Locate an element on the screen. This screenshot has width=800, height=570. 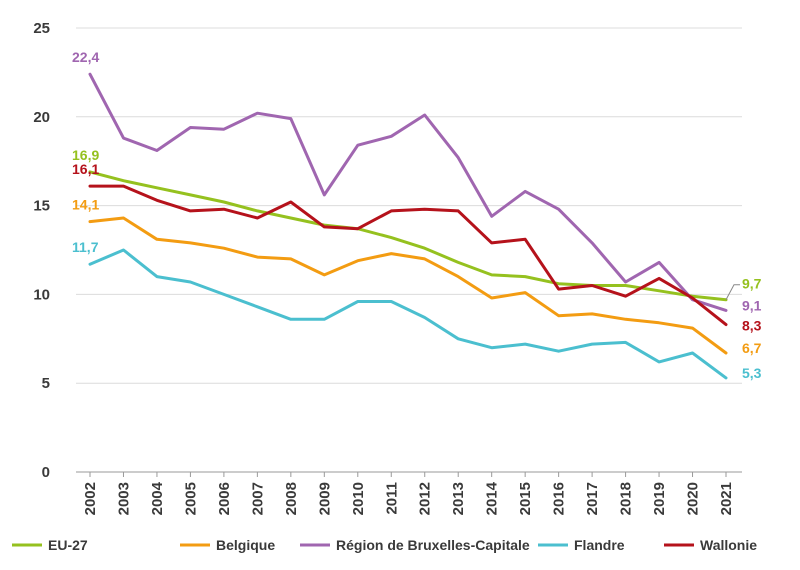
x-tick-label: 2012 is located at coordinates (425, 498).